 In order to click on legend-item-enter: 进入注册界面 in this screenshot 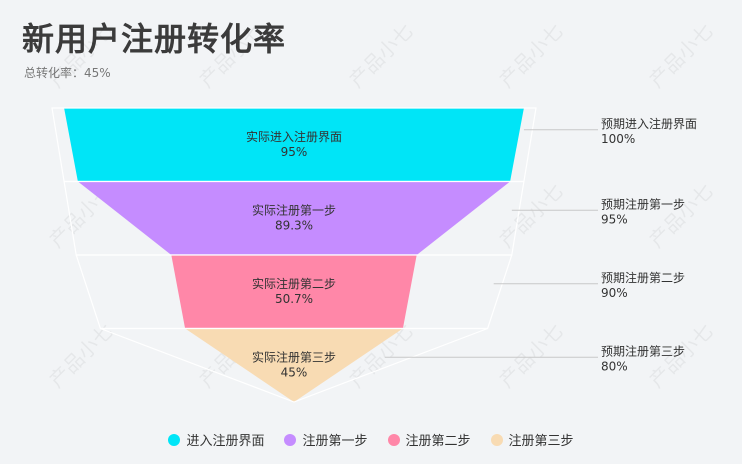, I will do `click(216, 439)`.